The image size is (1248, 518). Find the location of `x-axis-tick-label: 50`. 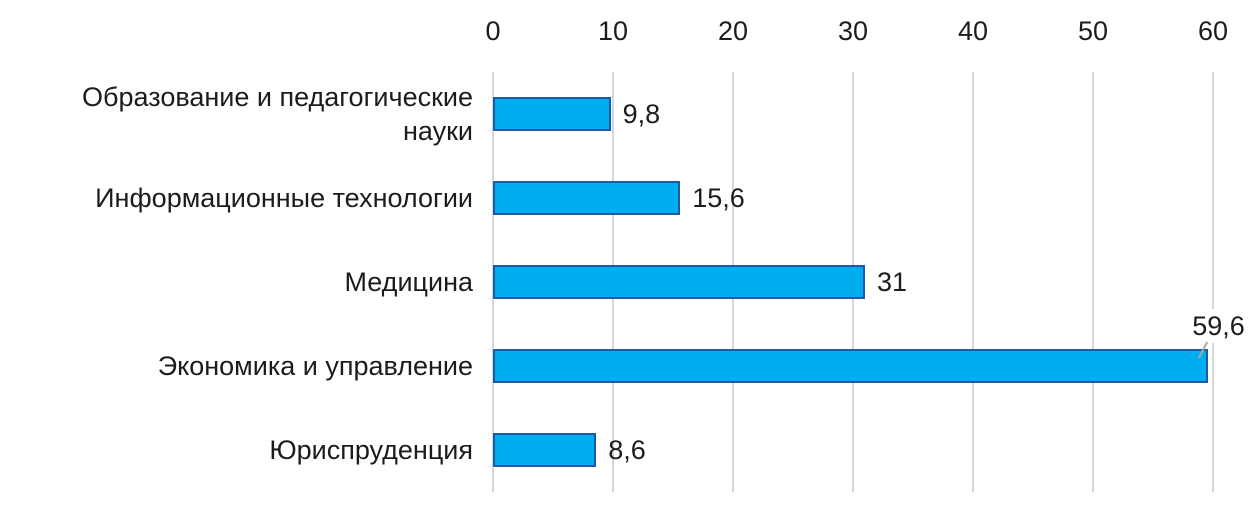

x-axis-tick-label: 50 is located at coordinates (1093, 31).